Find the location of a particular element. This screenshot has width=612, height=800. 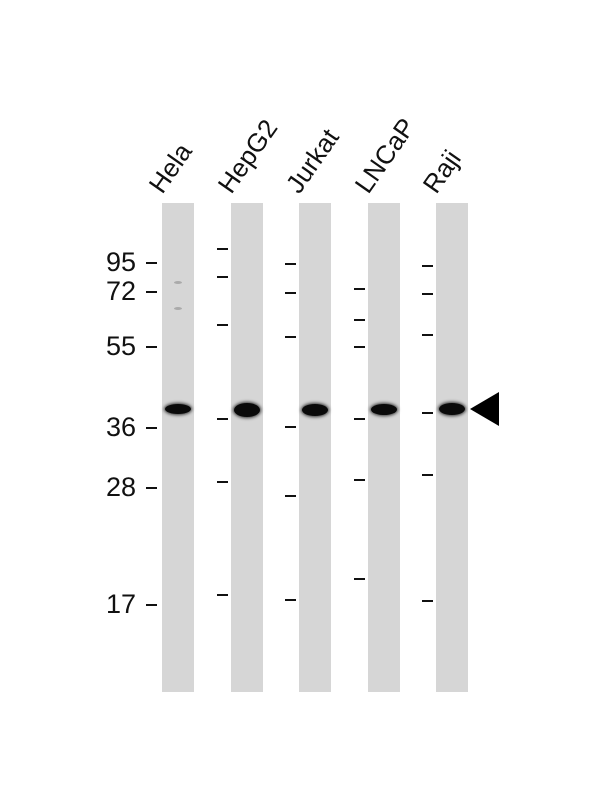

mw-marker-label: 17 is located at coordinates (120, 604).